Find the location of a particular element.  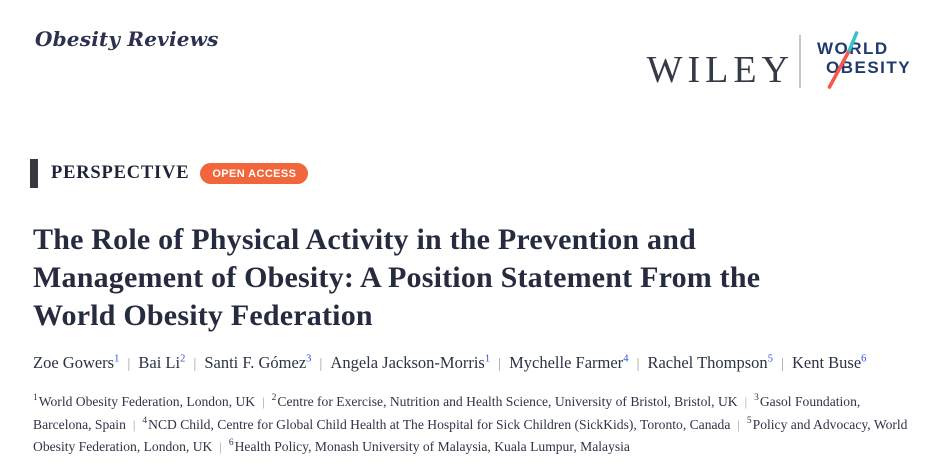

author-name: Mychelle Farmer is located at coordinates (566, 362).